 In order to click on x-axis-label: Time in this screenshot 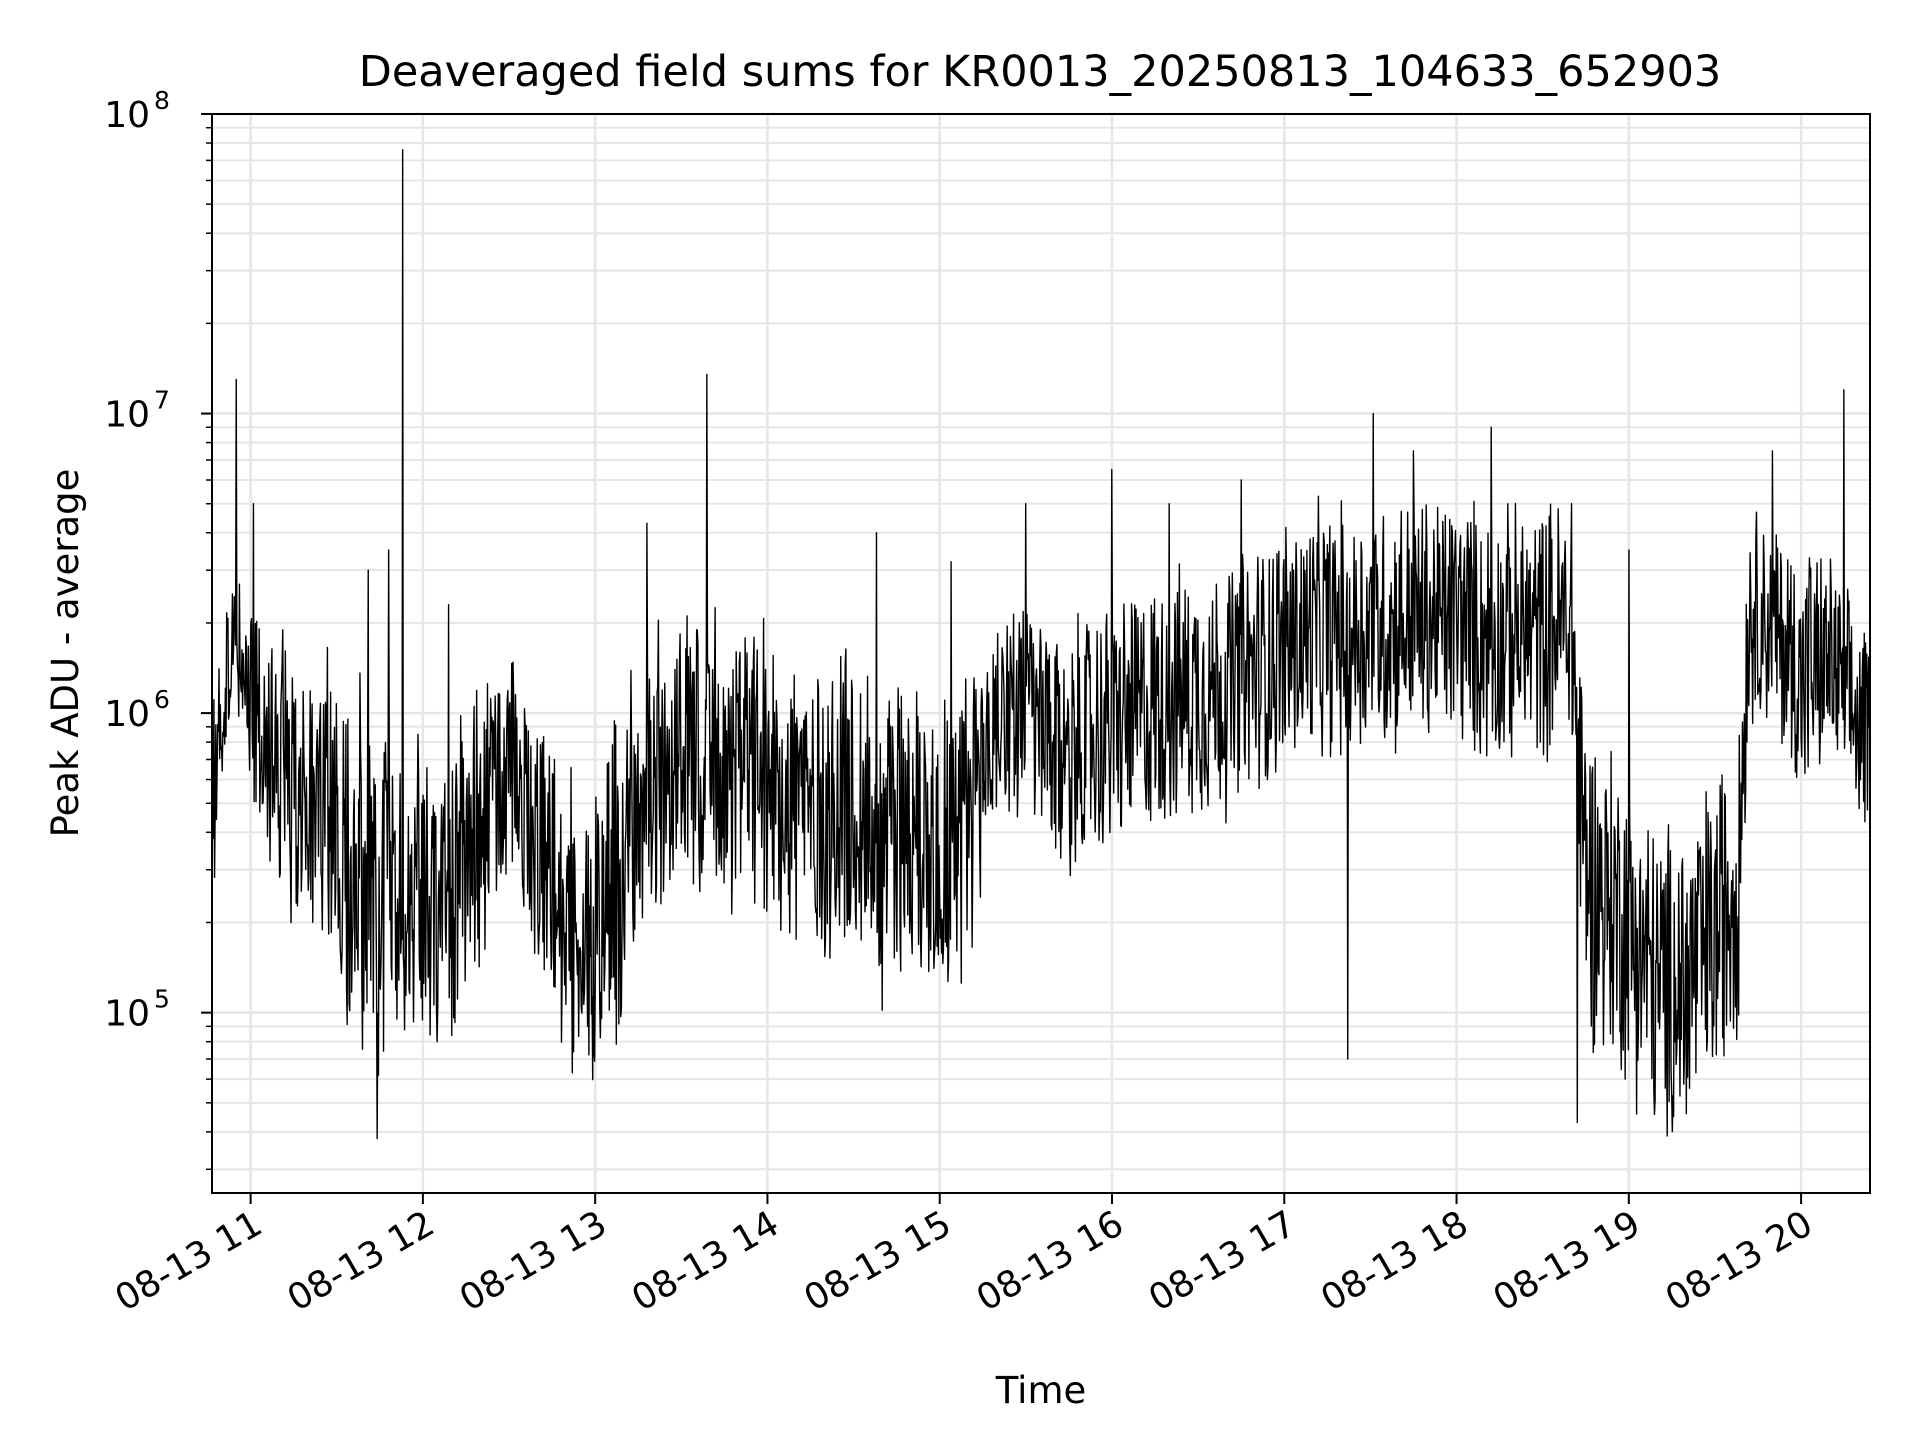, I will do `click(1041, 1390)`.